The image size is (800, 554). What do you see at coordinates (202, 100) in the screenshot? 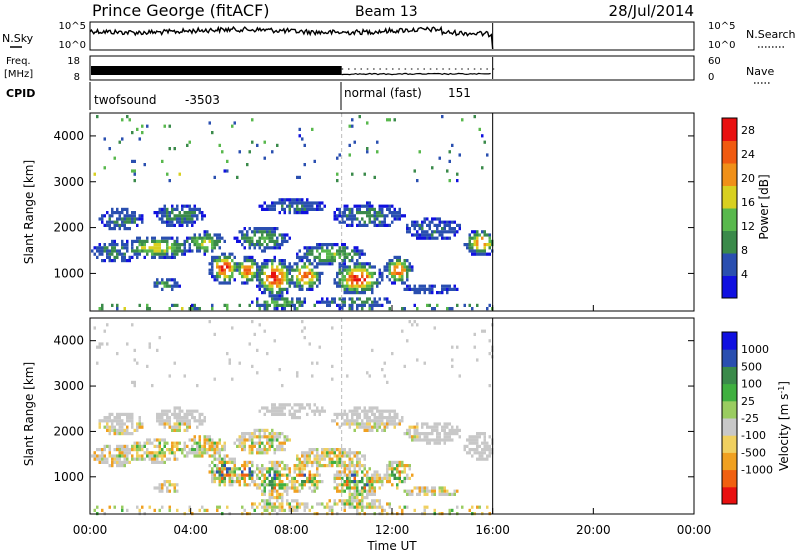
I see `cpid-mode-1-id: -3503` at bounding box center [202, 100].